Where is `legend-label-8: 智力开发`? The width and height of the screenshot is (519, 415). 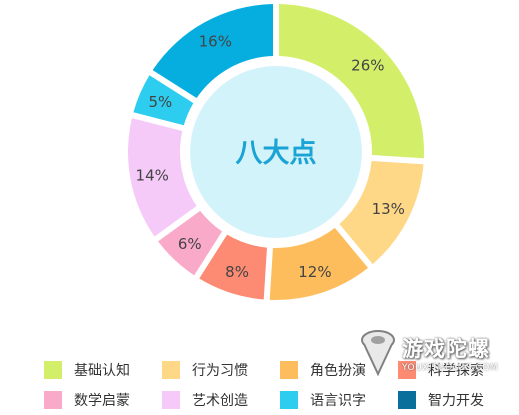
legend-label-8: 智力开发 is located at coordinates (456, 401).